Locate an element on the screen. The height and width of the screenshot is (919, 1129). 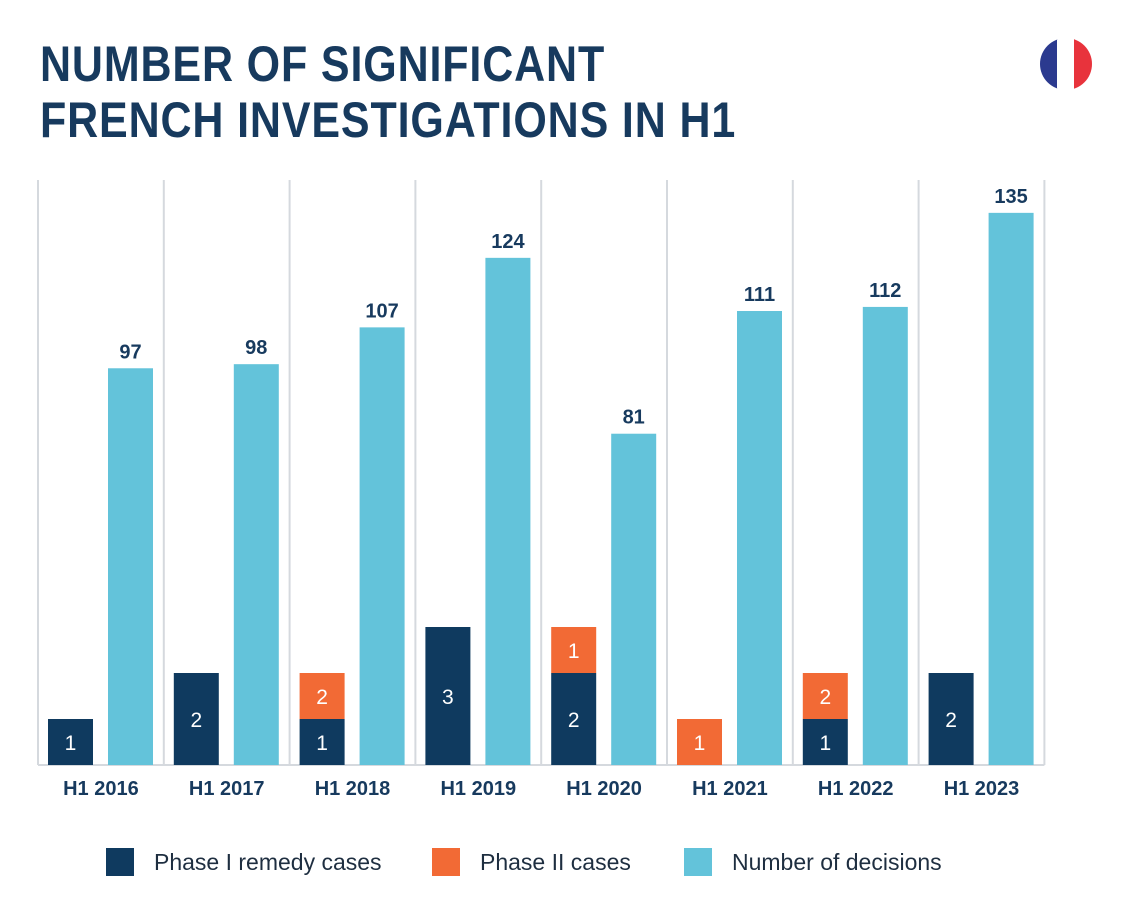
data-label-decisions: 135 is located at coordinates (1010, 197).